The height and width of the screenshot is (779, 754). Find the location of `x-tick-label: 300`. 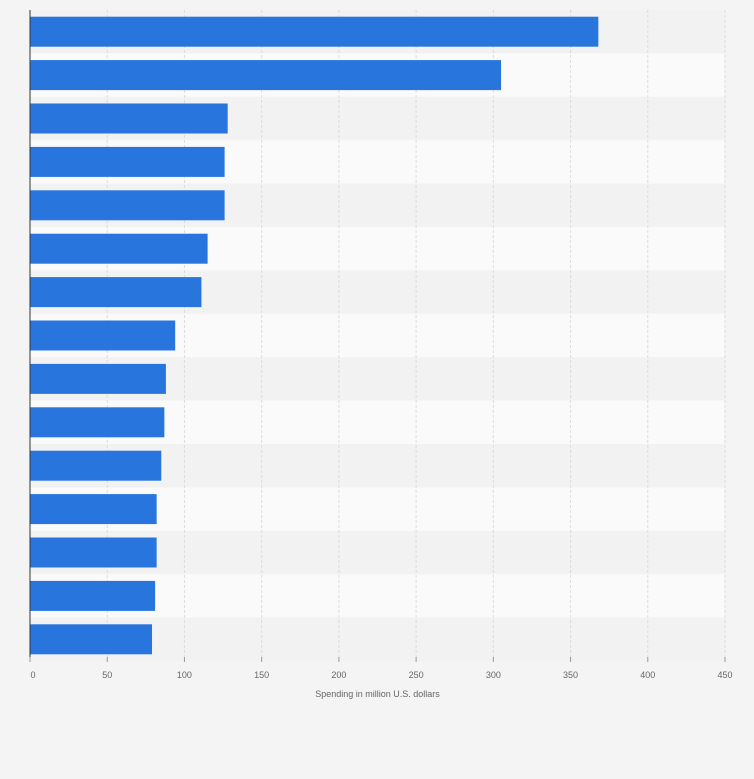

x-tick-label: 300 is located at coordinates (493, 675).